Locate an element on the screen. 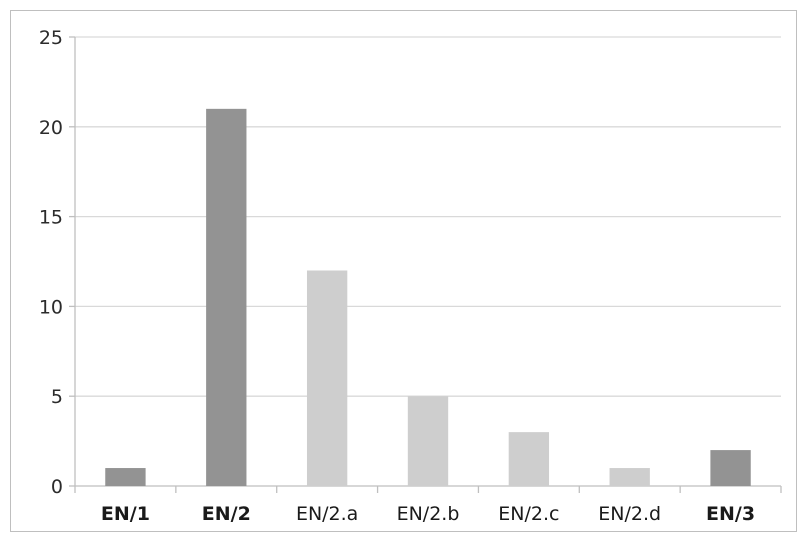 This screenshot has height=542, width=807. x-category-label: EN/2.a is located at coordinates (327, 514).